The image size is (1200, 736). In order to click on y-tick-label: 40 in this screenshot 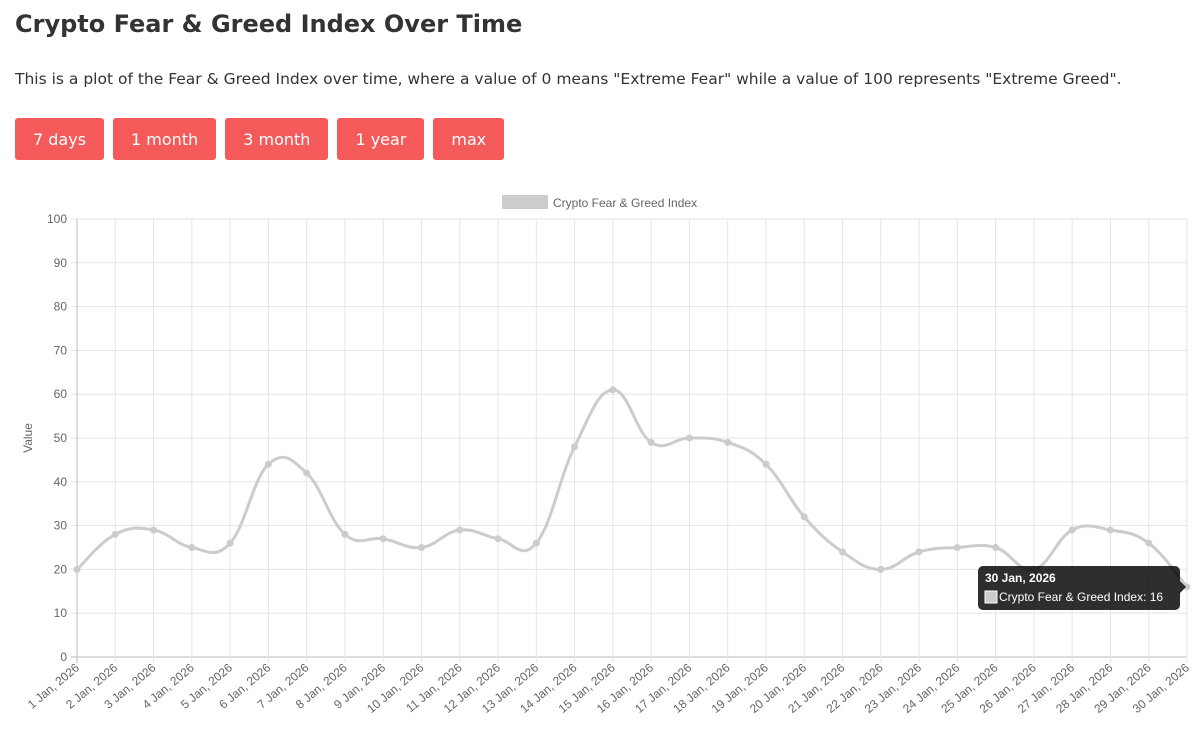, I will do `click(61, 482)`.